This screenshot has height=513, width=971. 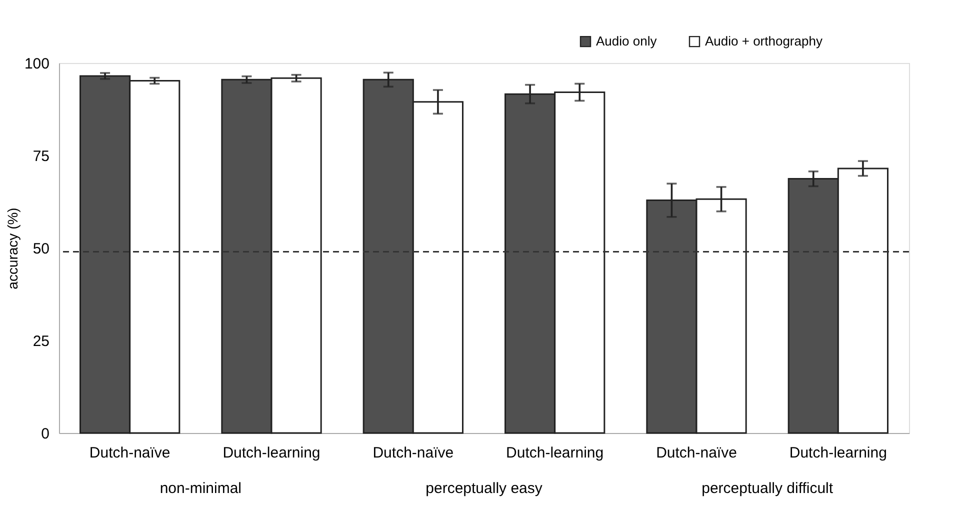 What do you see at coordinates (41, 249) in the screenshot?
I see `y-tick-label: 50` at bounding box center [41, 249].